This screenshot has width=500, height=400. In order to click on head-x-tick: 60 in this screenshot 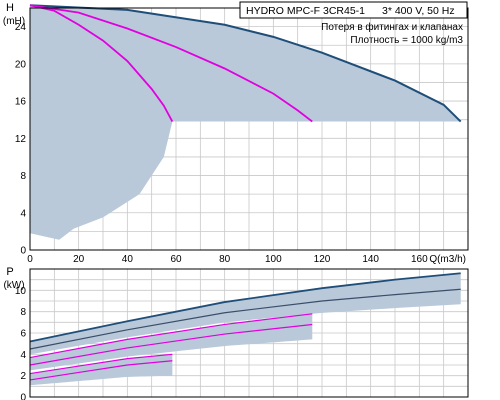, I will do `click(176, 259)`.